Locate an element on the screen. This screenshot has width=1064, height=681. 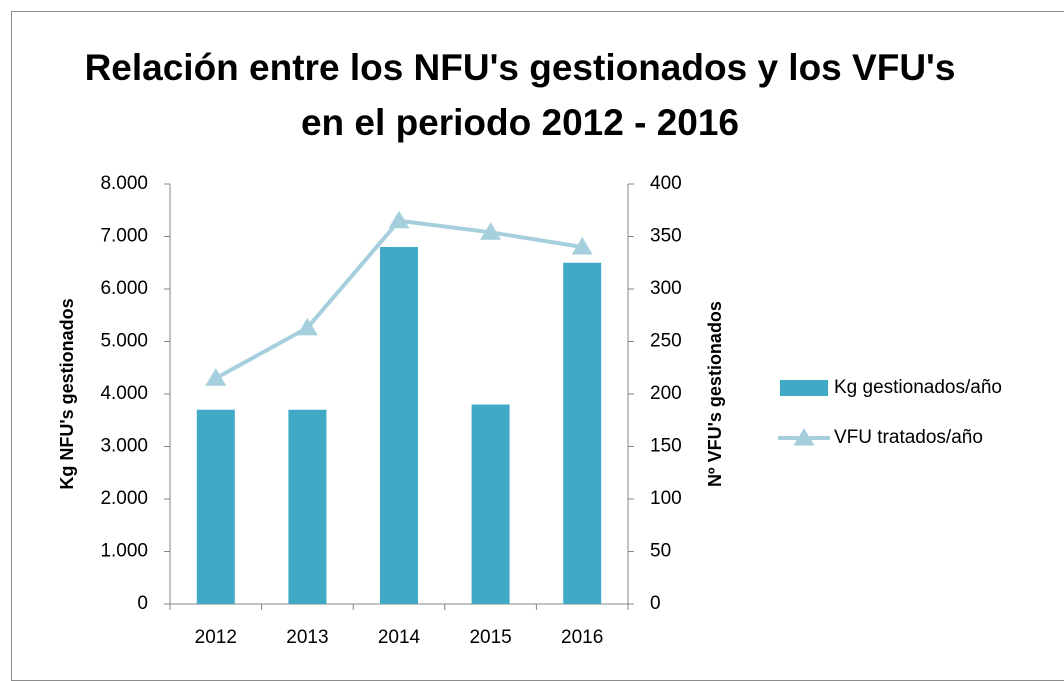
y-tick-label: 5.000 is located at coordinates (124, 341).